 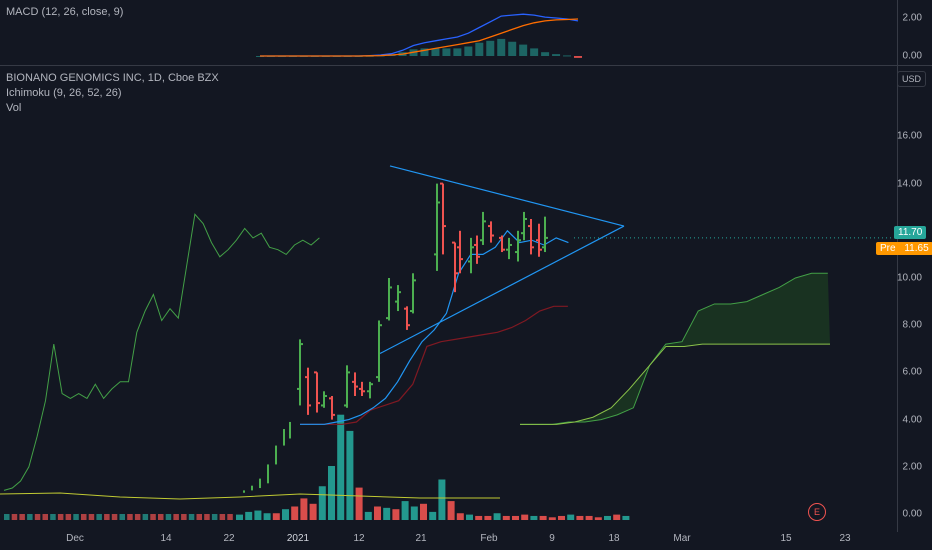 I want to click on premarket-label: Pre, so click(x=888, y=248).